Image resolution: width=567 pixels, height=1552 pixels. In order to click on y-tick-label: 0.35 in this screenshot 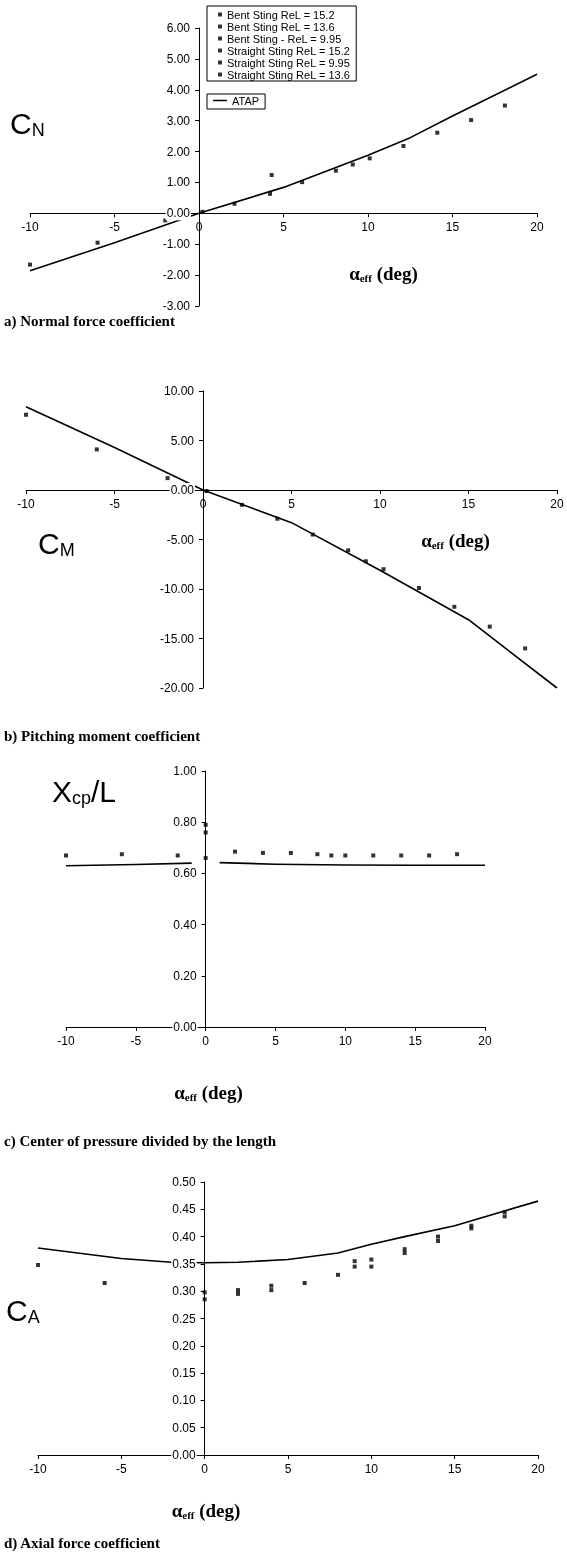, I will do `click(184, 1263)`.